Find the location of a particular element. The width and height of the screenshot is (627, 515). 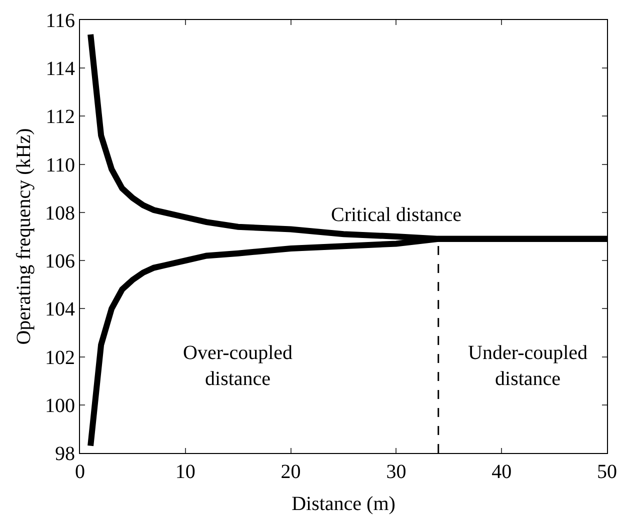

y-tick-label: 106 is located at coordinates (60, 261).